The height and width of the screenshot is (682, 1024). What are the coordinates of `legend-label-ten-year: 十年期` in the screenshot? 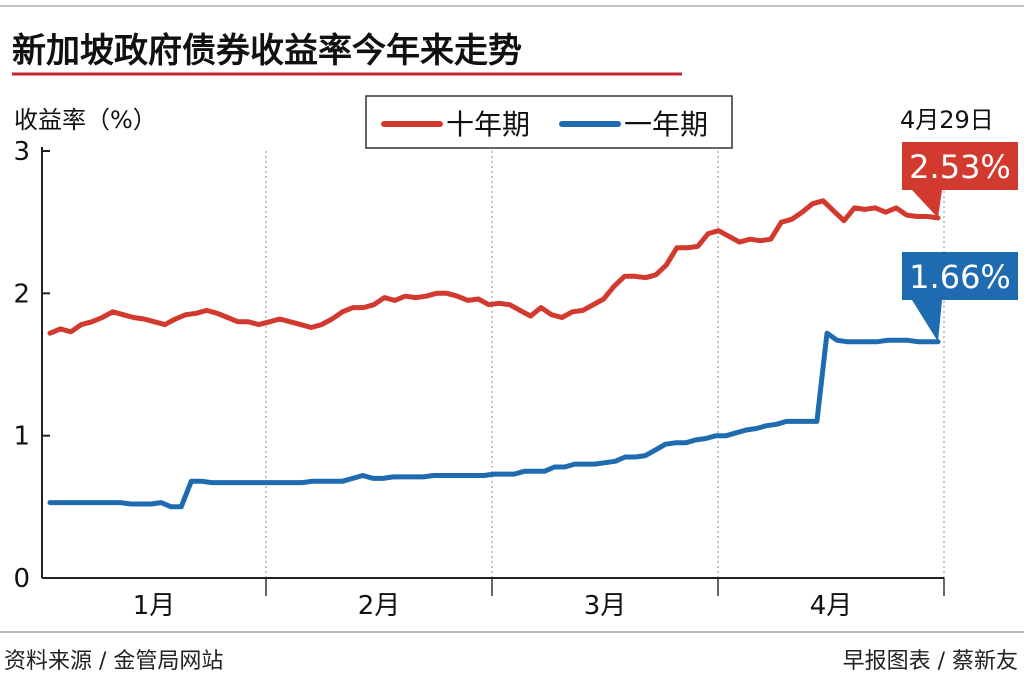 It's located at (488, 124).